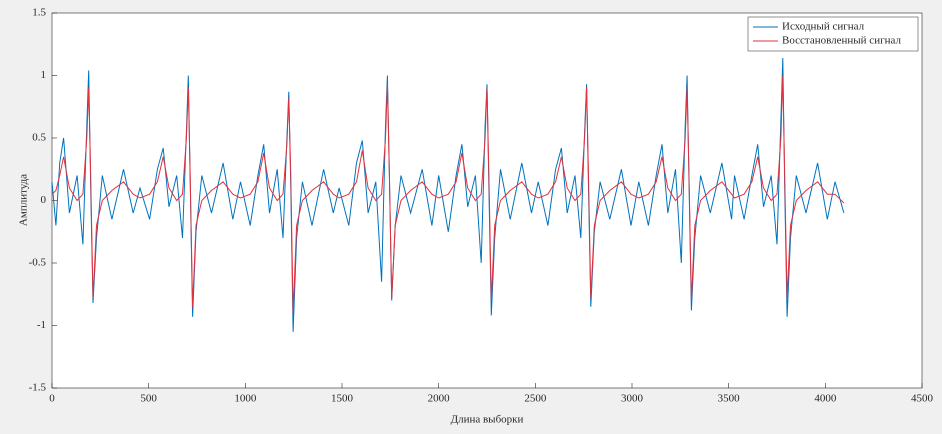 This screenshot has width=942, height=434. What do you see at coordinates (632, 399) in the screenshot?
I see `x-tick-label: 3000` at bounding box center [632, 399].